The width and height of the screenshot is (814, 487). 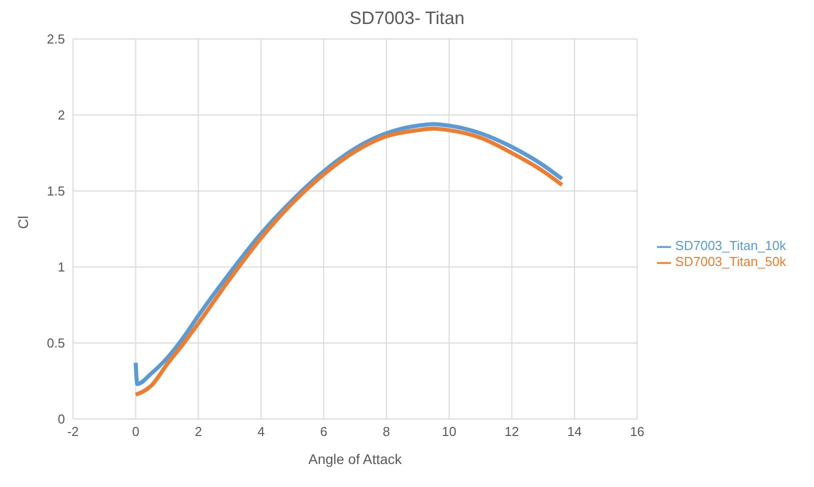 What do you see at coordinates (55, 191) in the screenshot?
I see `y-tick-label: 1.5` at bounding box center [55, 191].